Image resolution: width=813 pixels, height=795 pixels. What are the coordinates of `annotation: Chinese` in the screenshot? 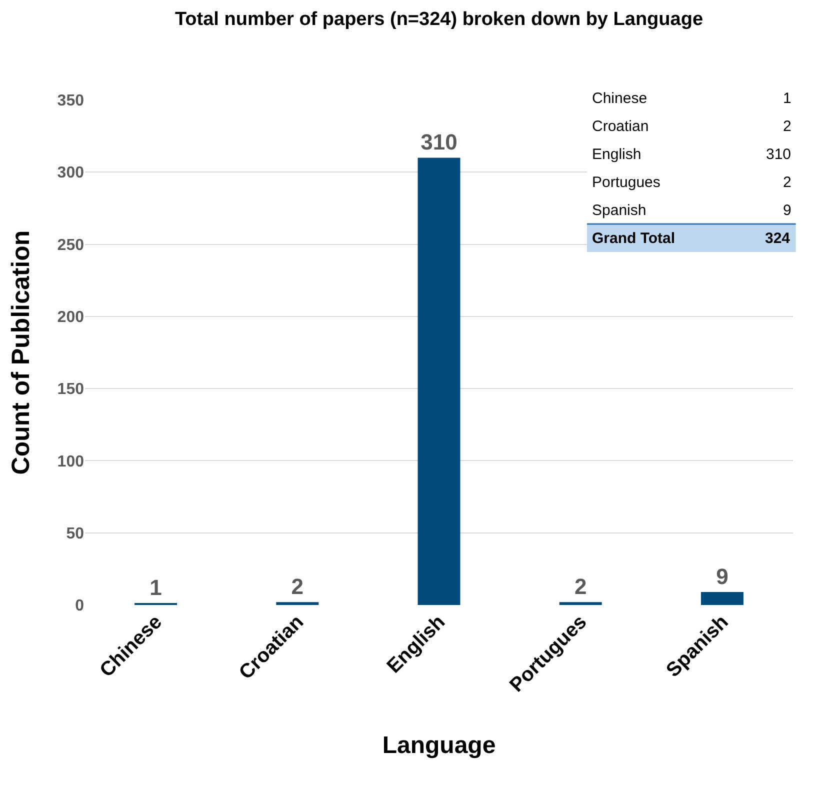 It's located at (620, 98).